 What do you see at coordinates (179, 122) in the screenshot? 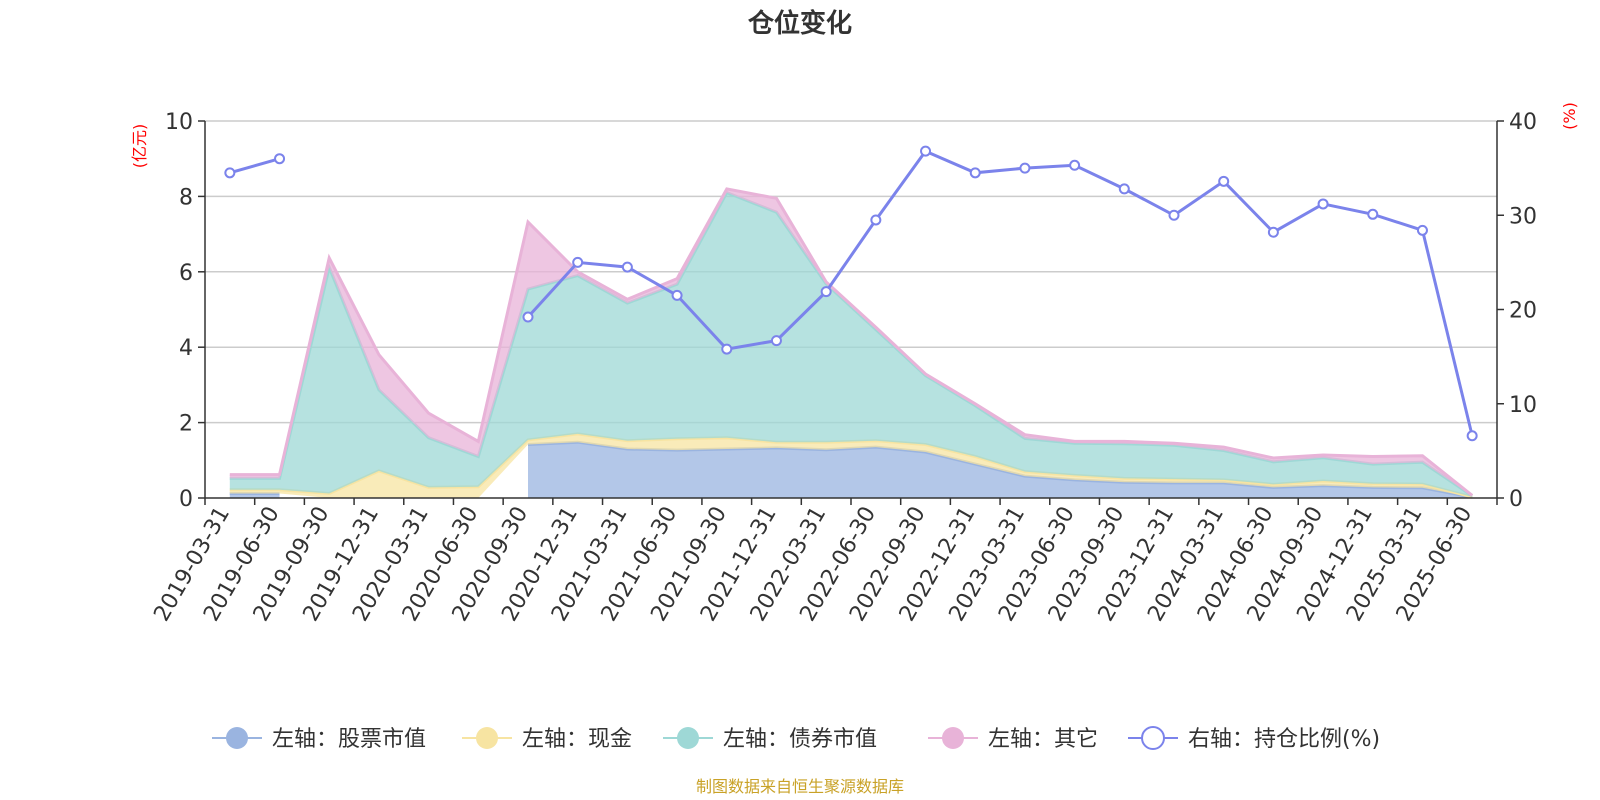
I see `left-tick-label: 10` at bounding box center [179, 122].